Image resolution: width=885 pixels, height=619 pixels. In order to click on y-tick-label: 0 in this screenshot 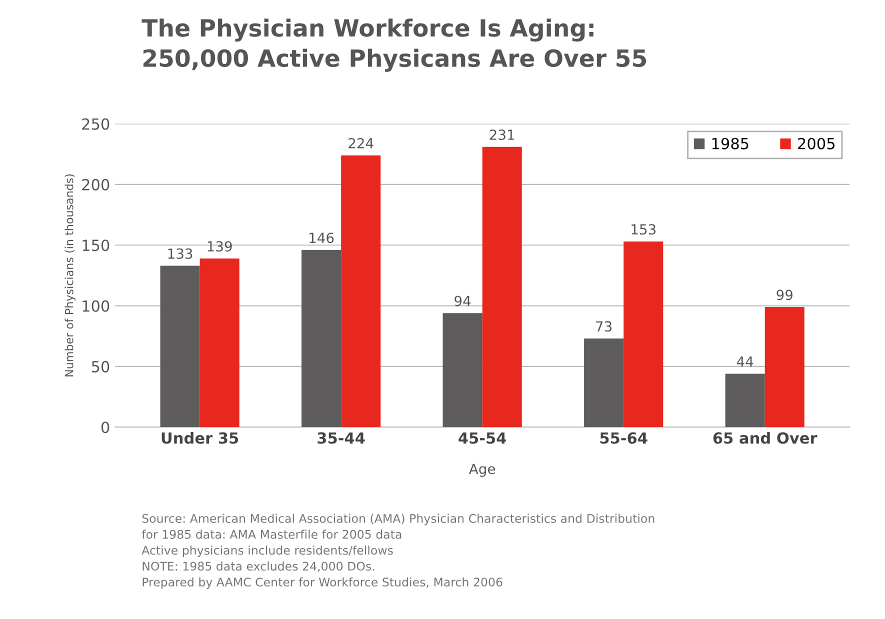, I will do `click(105, 428)`.